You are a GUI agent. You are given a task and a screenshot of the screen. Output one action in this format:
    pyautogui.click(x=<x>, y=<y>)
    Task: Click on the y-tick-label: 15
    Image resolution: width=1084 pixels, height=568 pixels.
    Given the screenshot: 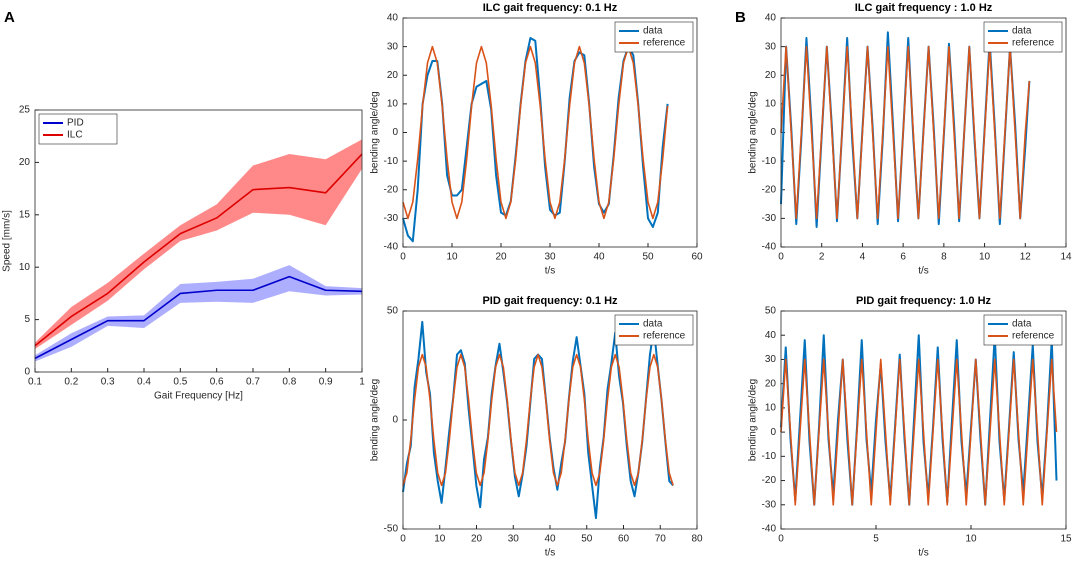 What is the action you would take?
    pyautogui.click(x=25, y=214)
    